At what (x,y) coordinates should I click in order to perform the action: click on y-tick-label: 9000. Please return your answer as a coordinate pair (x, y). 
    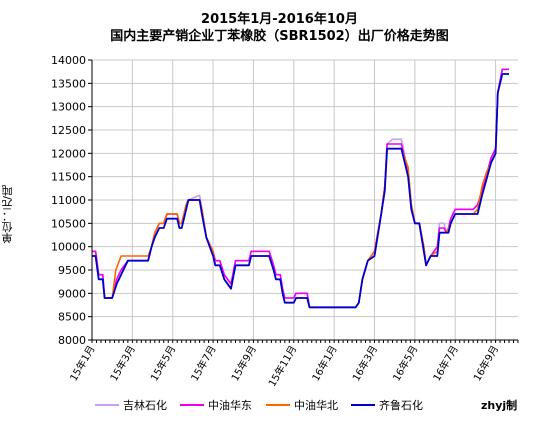
    Looking at the image, I should click on (72, 293).